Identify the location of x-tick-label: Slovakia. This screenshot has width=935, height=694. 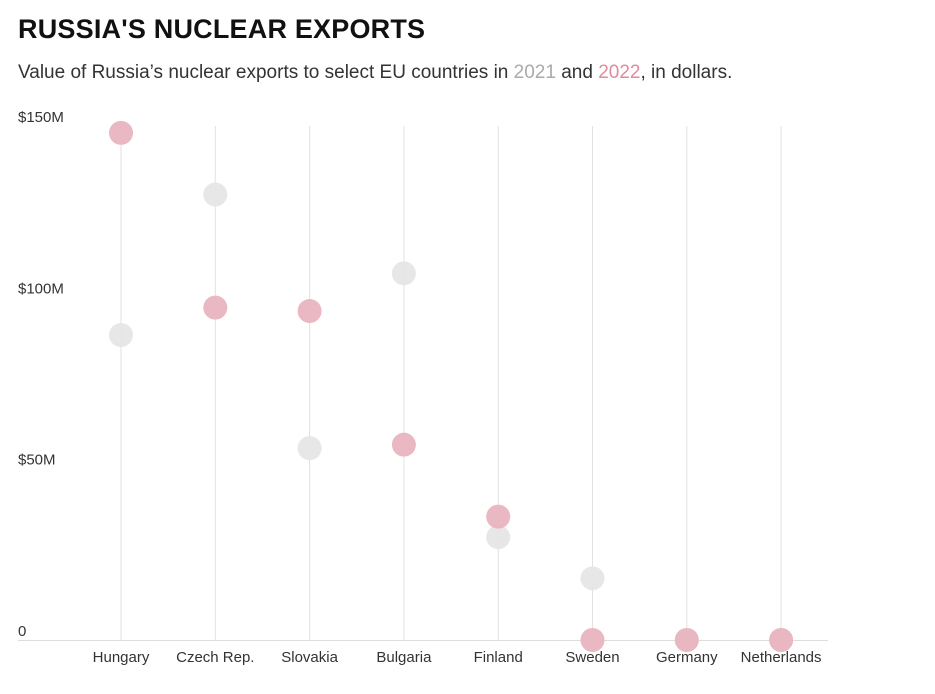
(309, 657).